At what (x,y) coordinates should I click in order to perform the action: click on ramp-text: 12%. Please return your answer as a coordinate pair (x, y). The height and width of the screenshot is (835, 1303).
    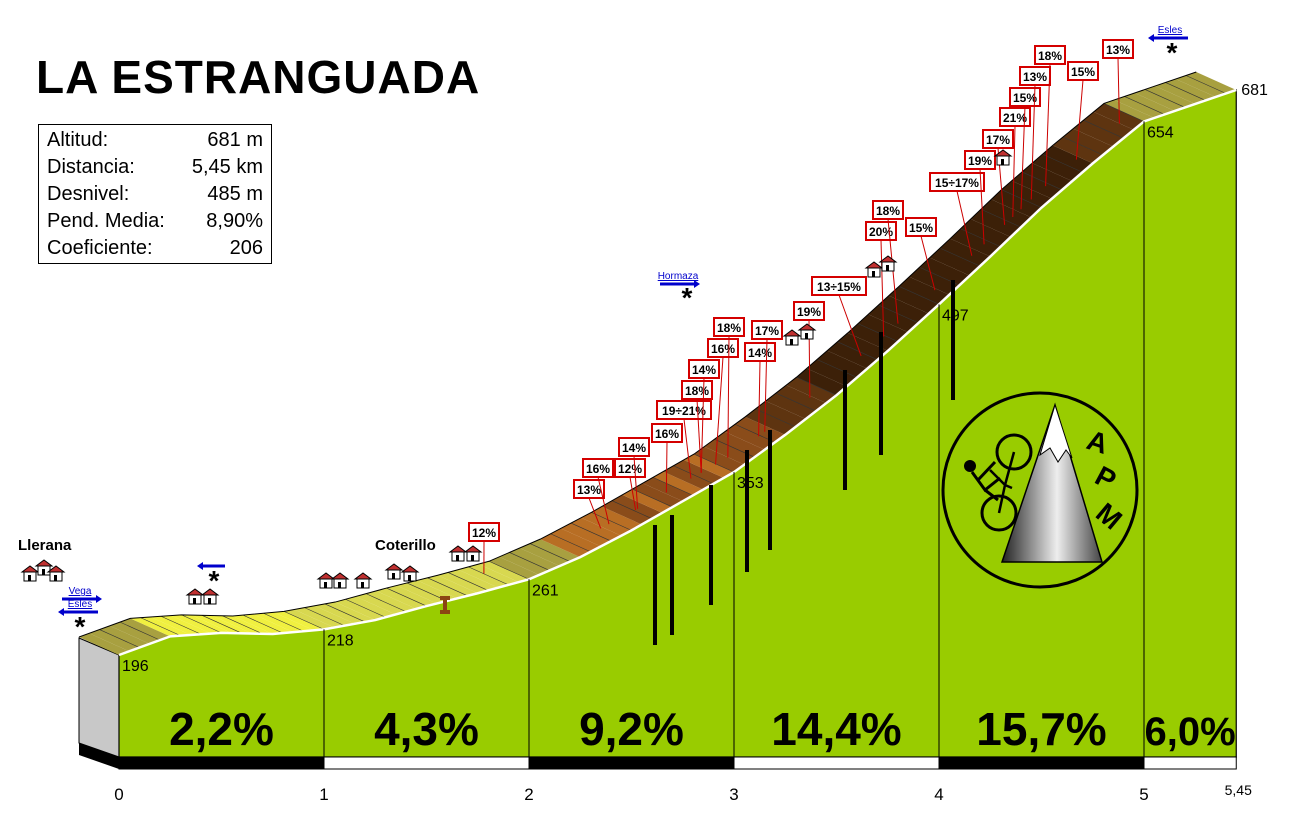
    Looking at the image, I should click on (484, 533).